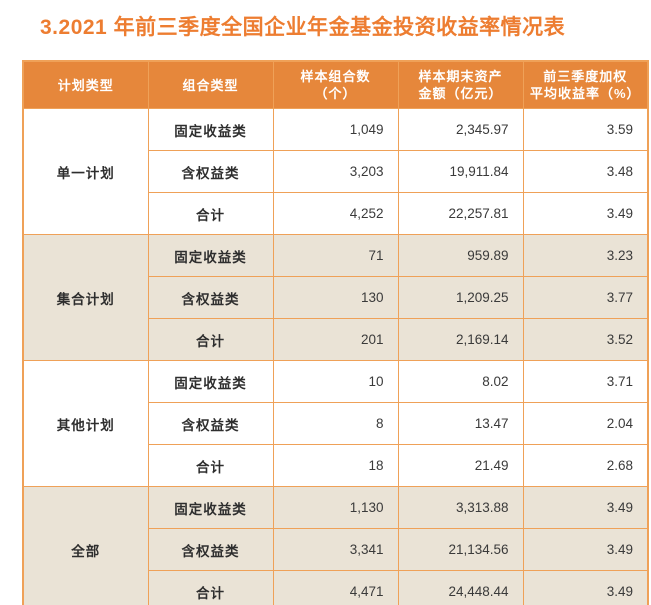 This screenshot has height=605, width=651. I want to click on table-row: 含权益类 3,341 21,134.56 3.49, so click(336, 549).